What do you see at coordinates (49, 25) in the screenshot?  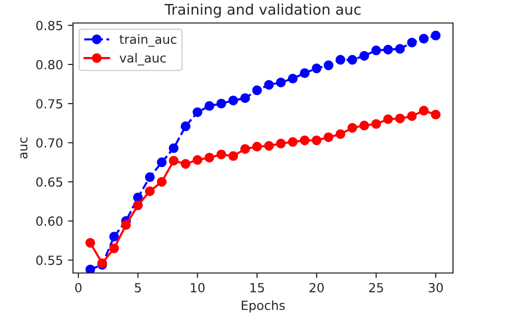 I see `y-tick-label: 0.85` at bounding box center [49, 25].